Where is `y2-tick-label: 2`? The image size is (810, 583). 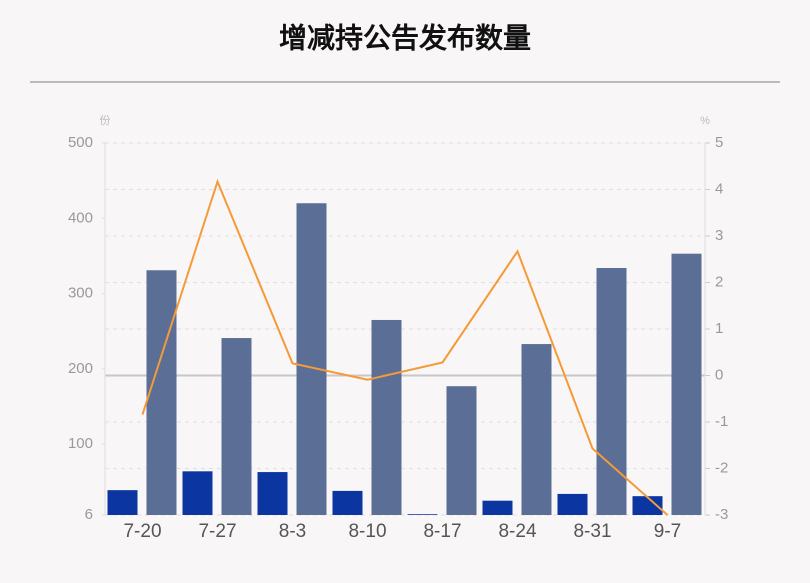 y2-tick-label: 2 is located at coordinates (719, 281).